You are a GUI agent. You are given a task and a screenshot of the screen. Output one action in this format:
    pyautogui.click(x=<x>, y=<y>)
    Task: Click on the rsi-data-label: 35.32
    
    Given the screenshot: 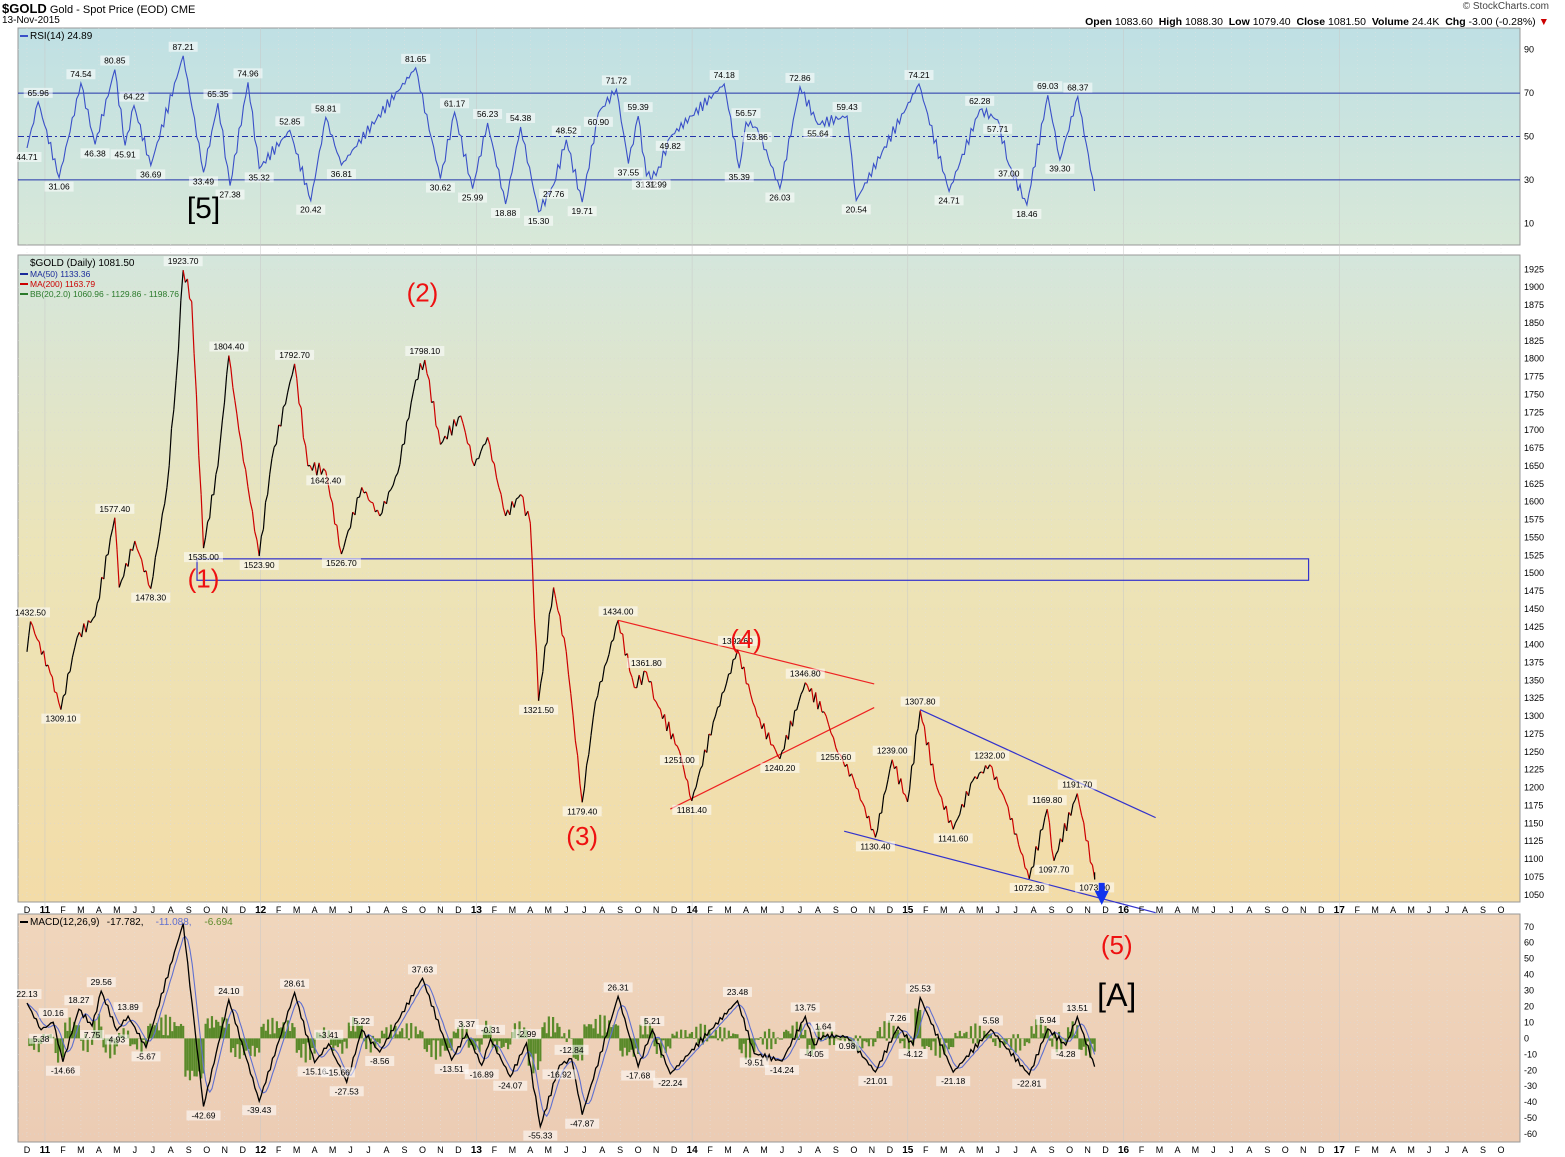 What is the action you would take?
    pyautogui.click(x=260, y=177)
    